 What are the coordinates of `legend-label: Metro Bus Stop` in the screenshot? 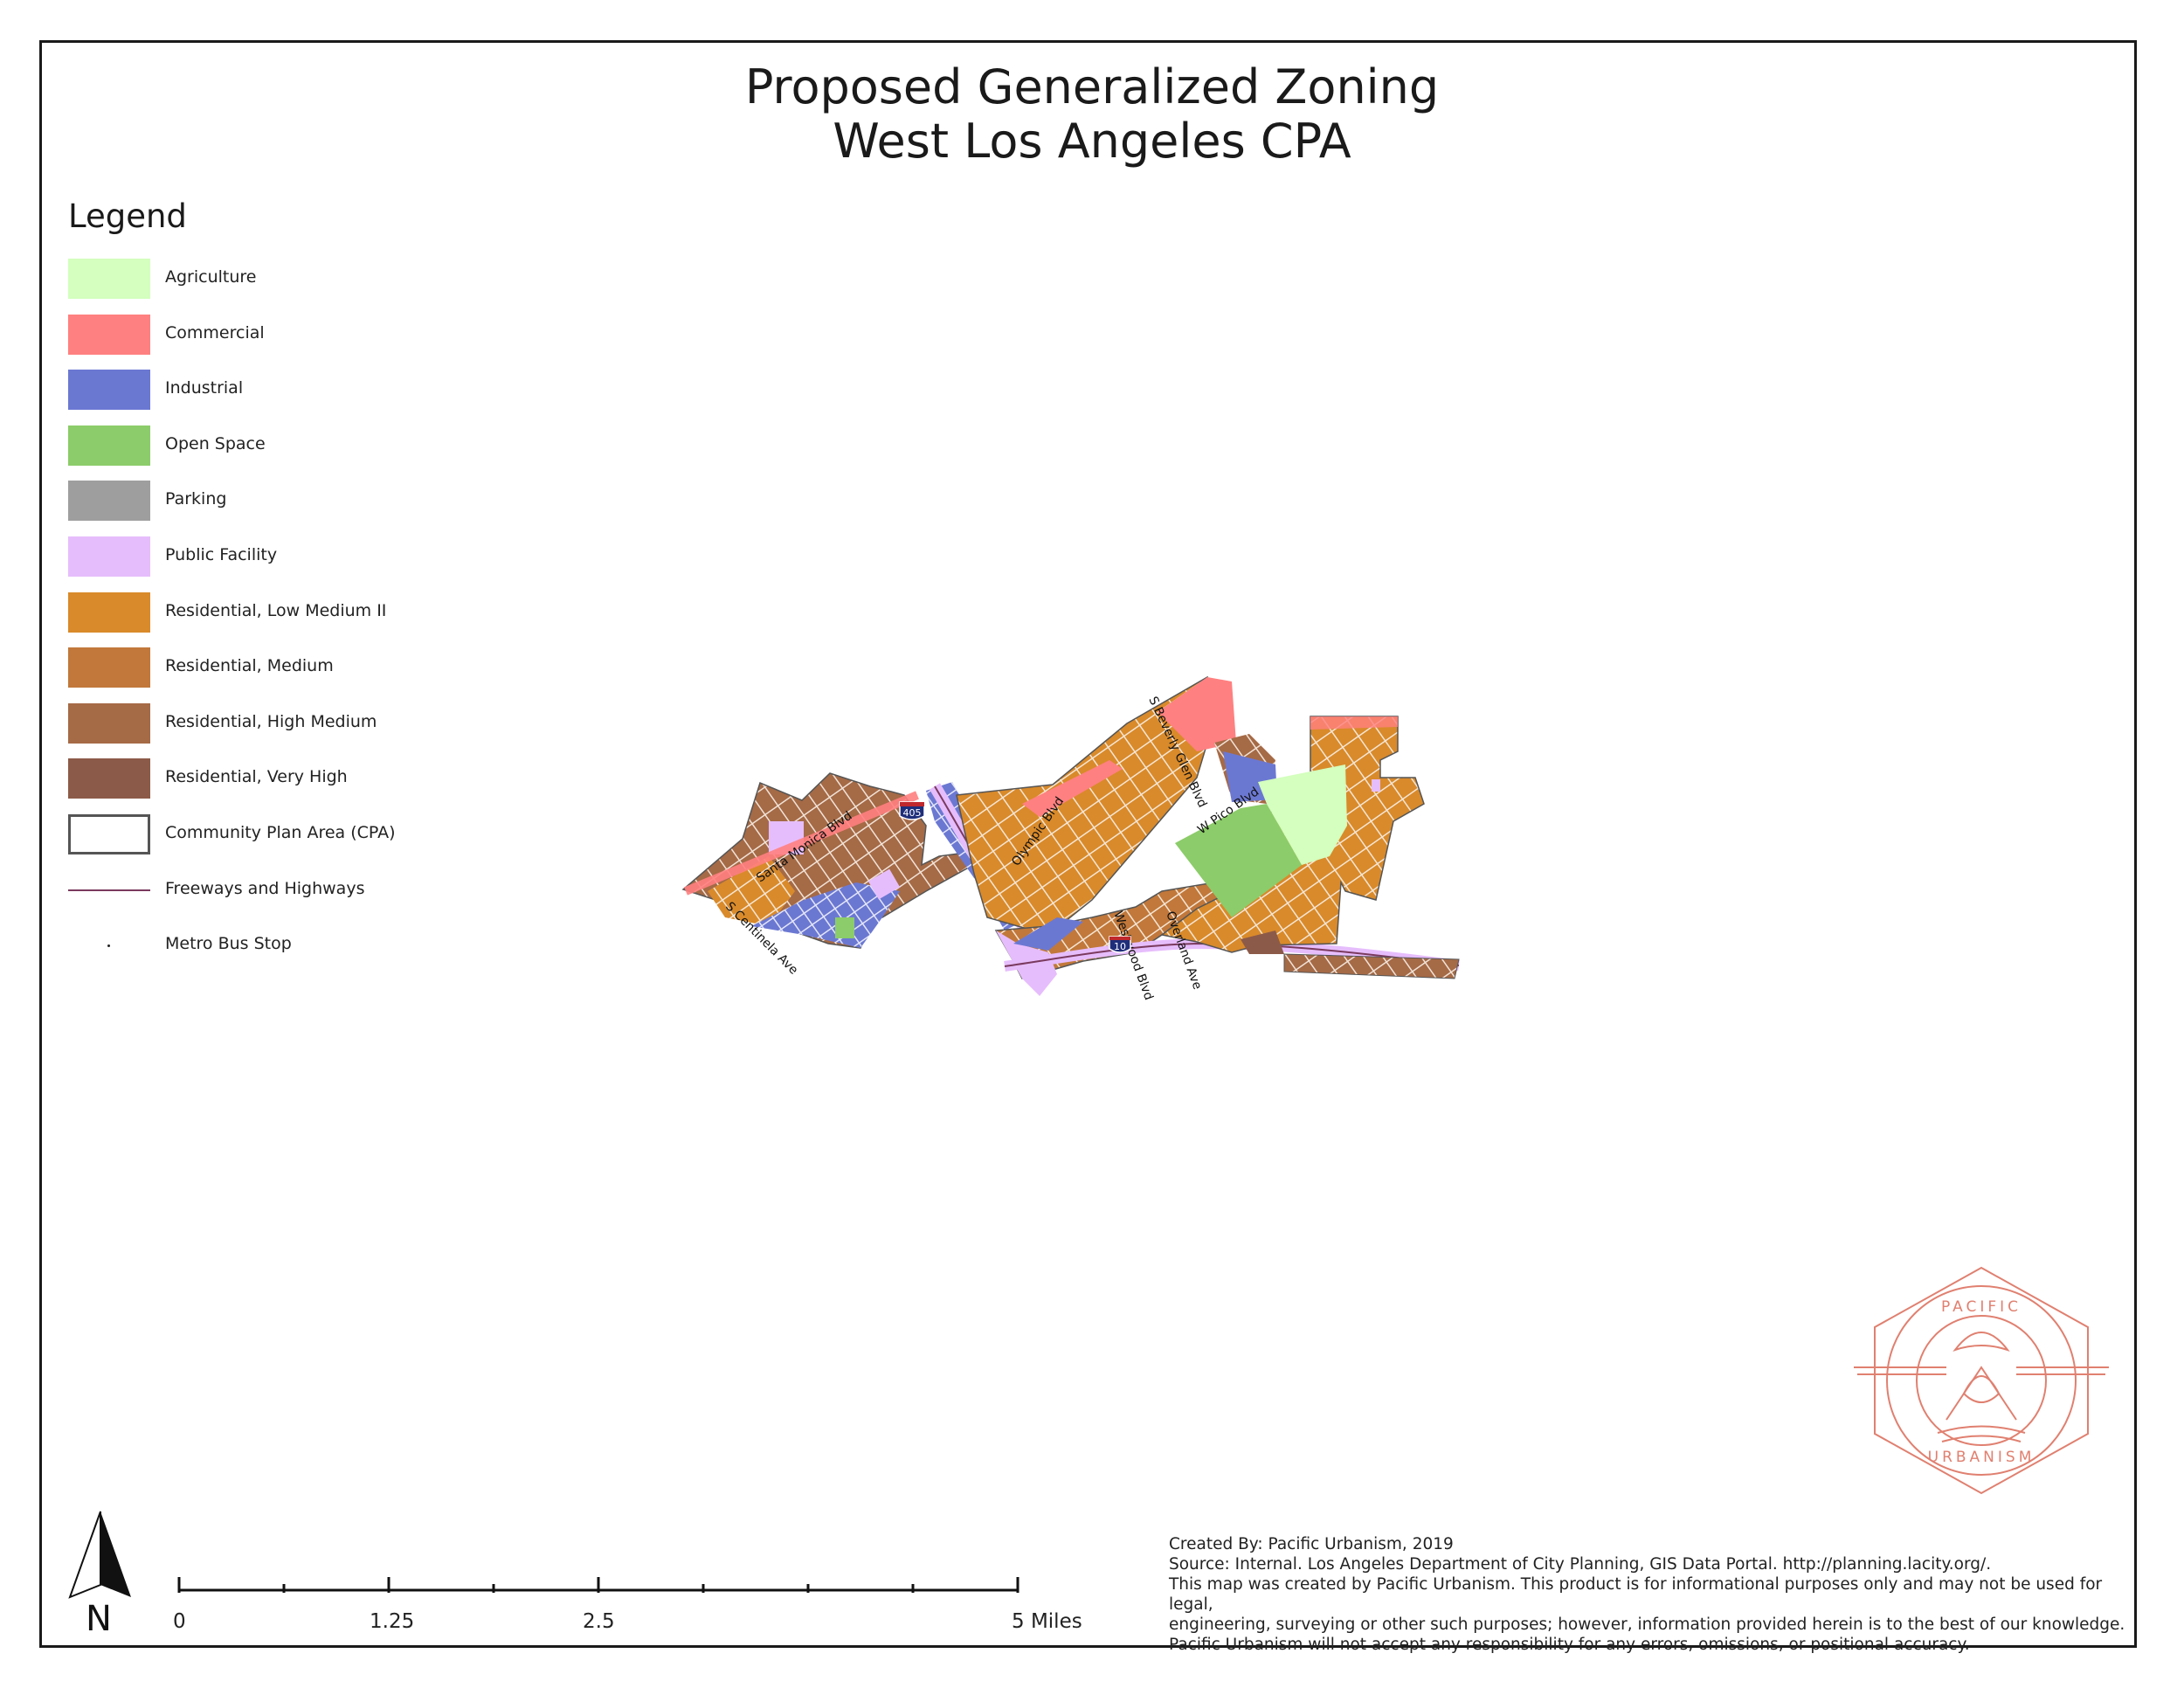 It's located at (228, 944).